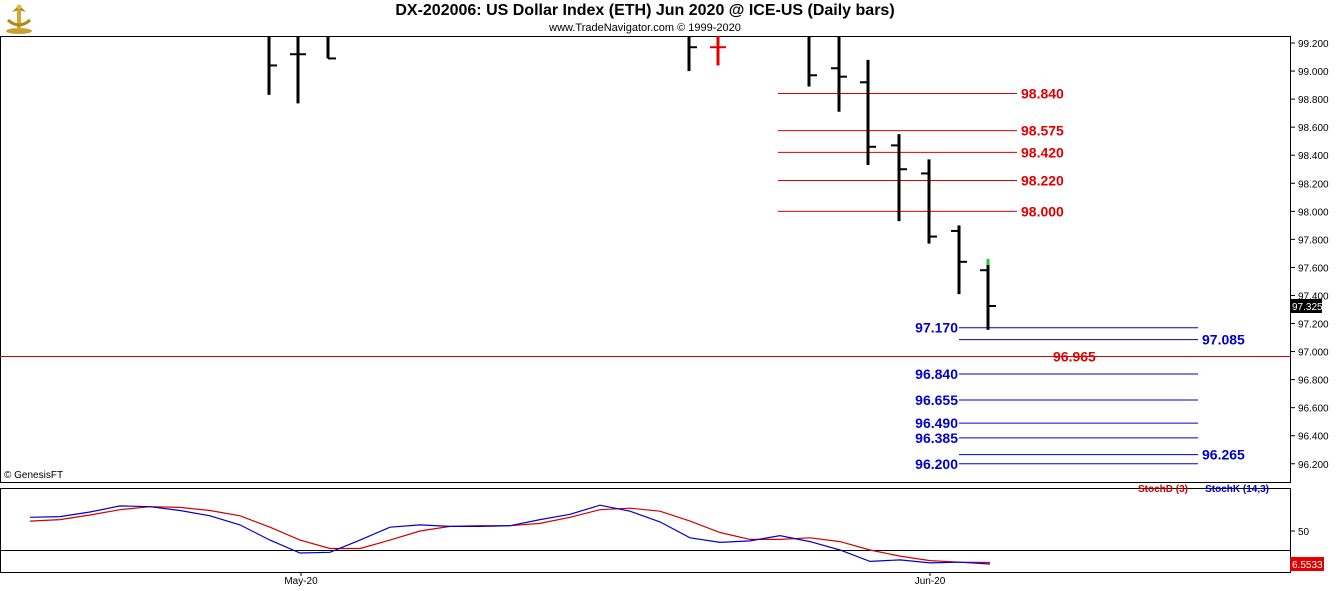 The height and width of the screenshot is (591, 1336). I want to click on chart-subtitle: www.TradeNavigator.com © 1999-2020, so click(645, 28).